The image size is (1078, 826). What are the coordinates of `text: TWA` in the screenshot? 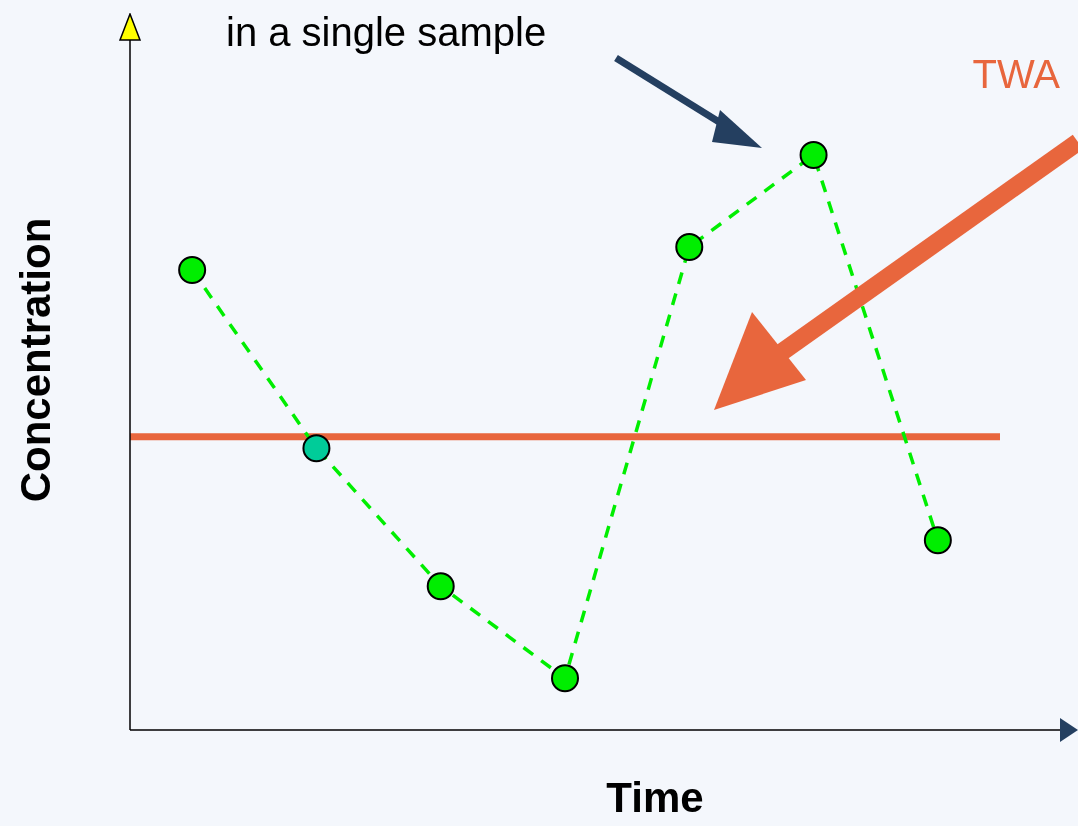 It's located at (1016, 74).